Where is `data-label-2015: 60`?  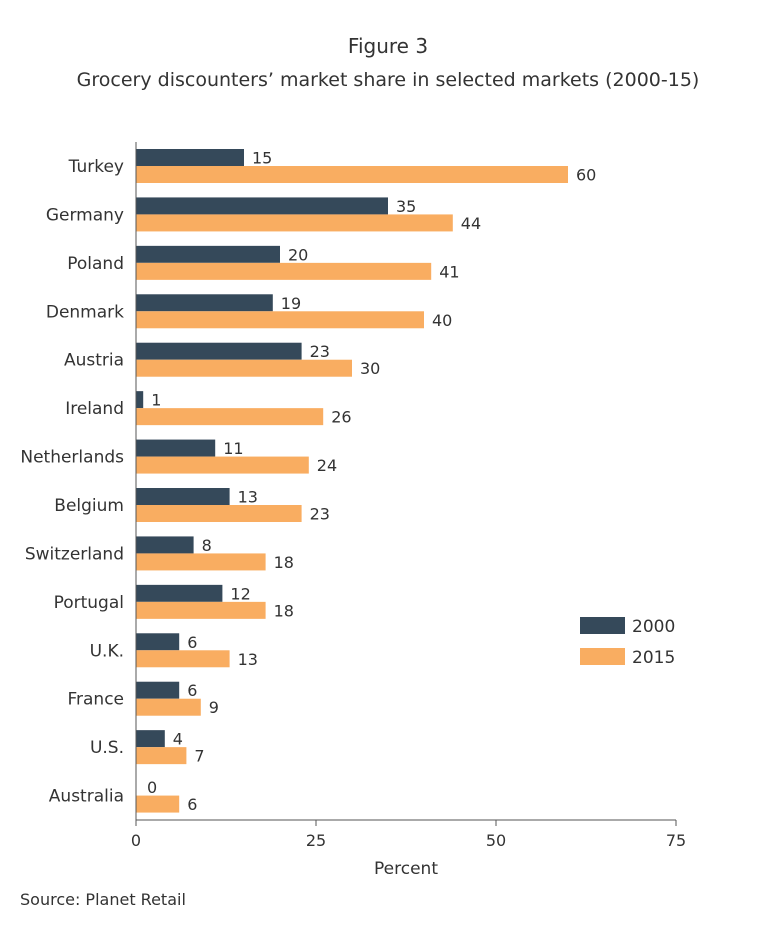
data-label-2015: 60 is located at coordinates (586, 175).